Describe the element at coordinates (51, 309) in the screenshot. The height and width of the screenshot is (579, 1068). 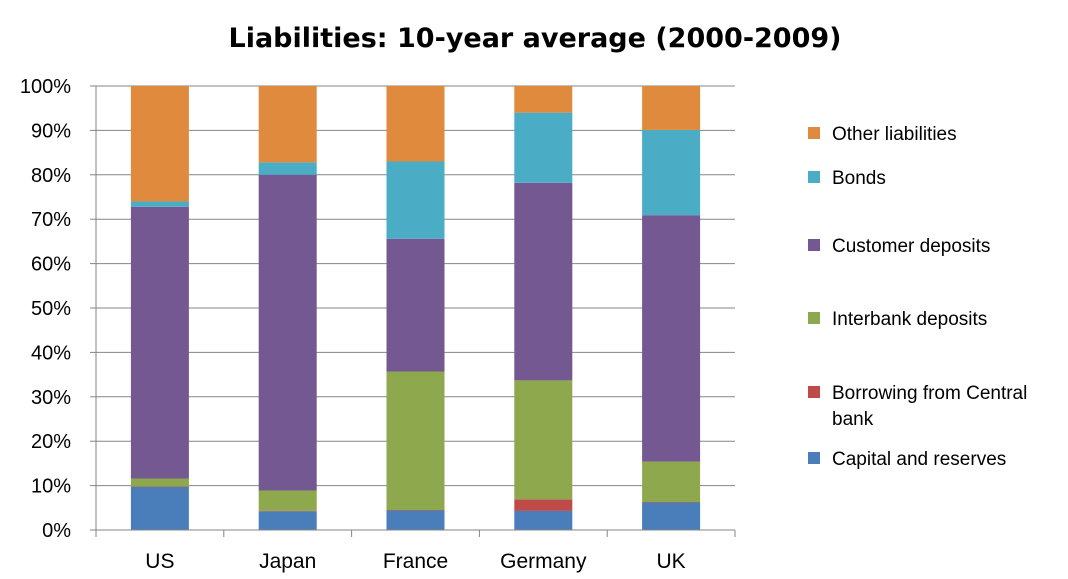
I see `y-tick-label: 50%` at that location.